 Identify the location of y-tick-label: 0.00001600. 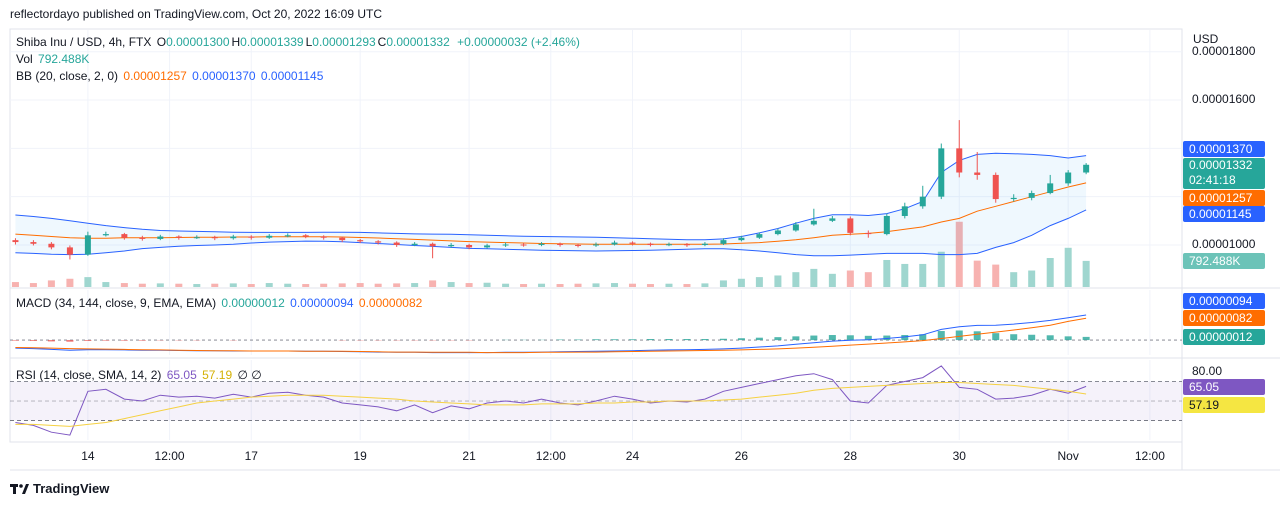
(1224, 99).